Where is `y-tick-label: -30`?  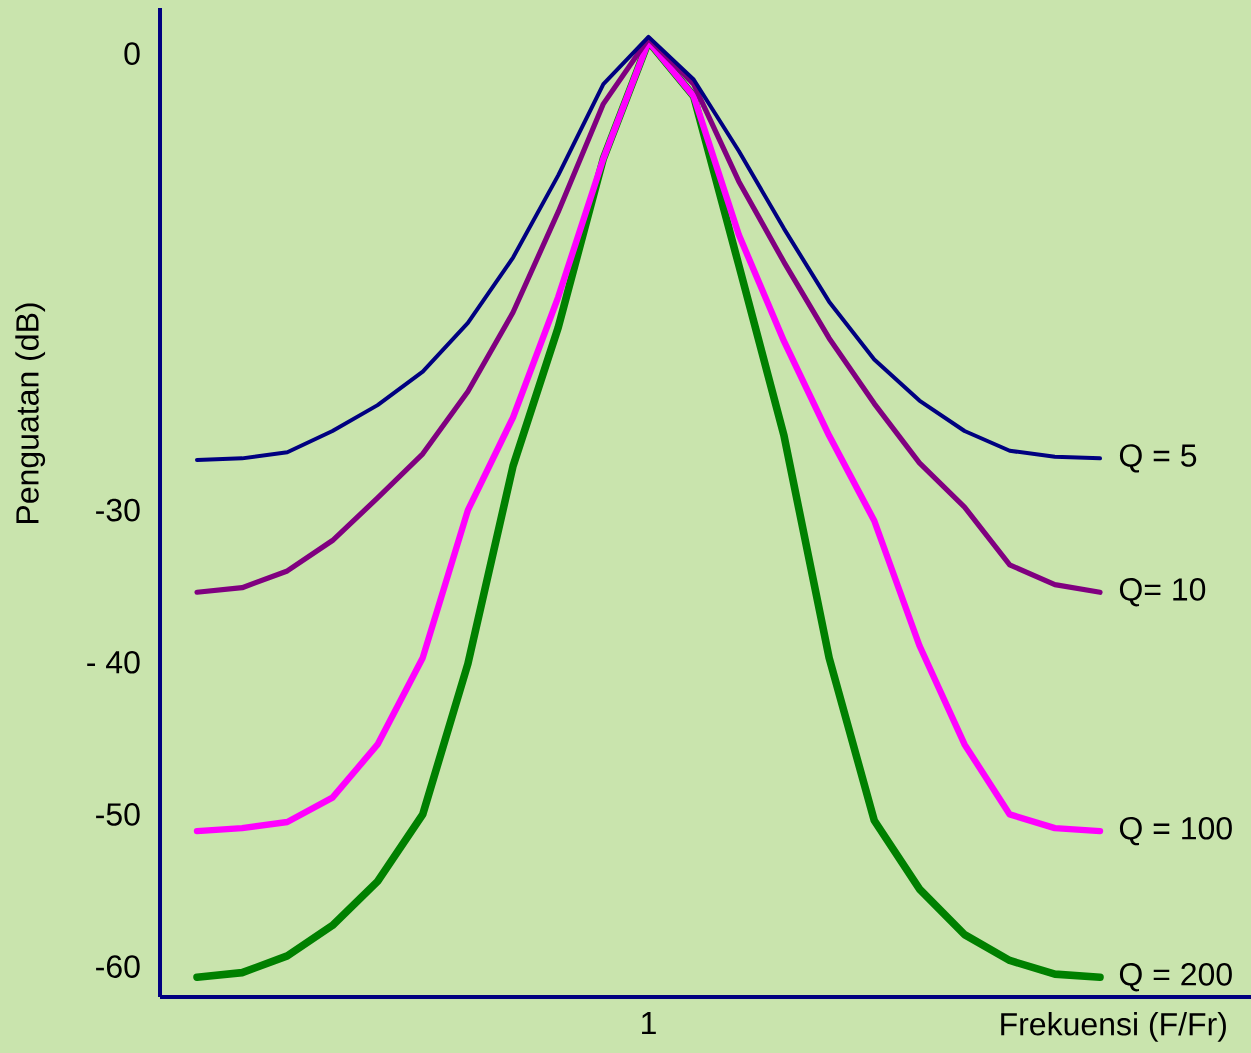
y-tick-label: -30 is located at coordinates (118, 510).